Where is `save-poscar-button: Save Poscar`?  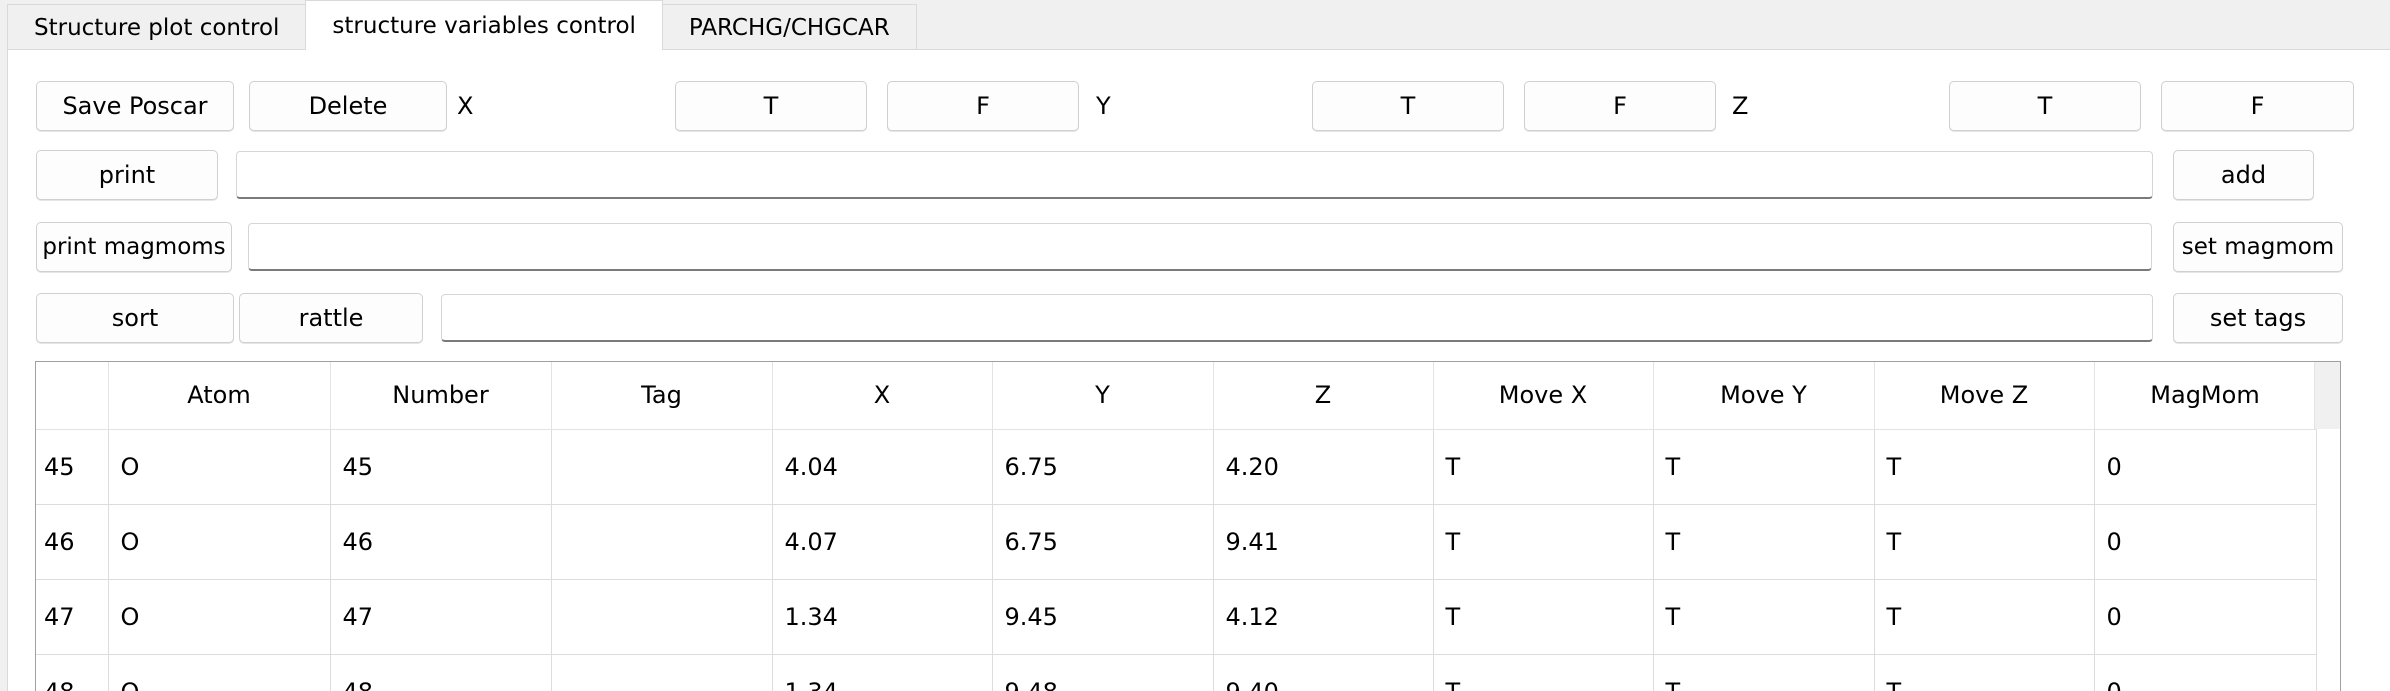 save-poscar-button: Save Poscar is located at coordinates (135, 106).